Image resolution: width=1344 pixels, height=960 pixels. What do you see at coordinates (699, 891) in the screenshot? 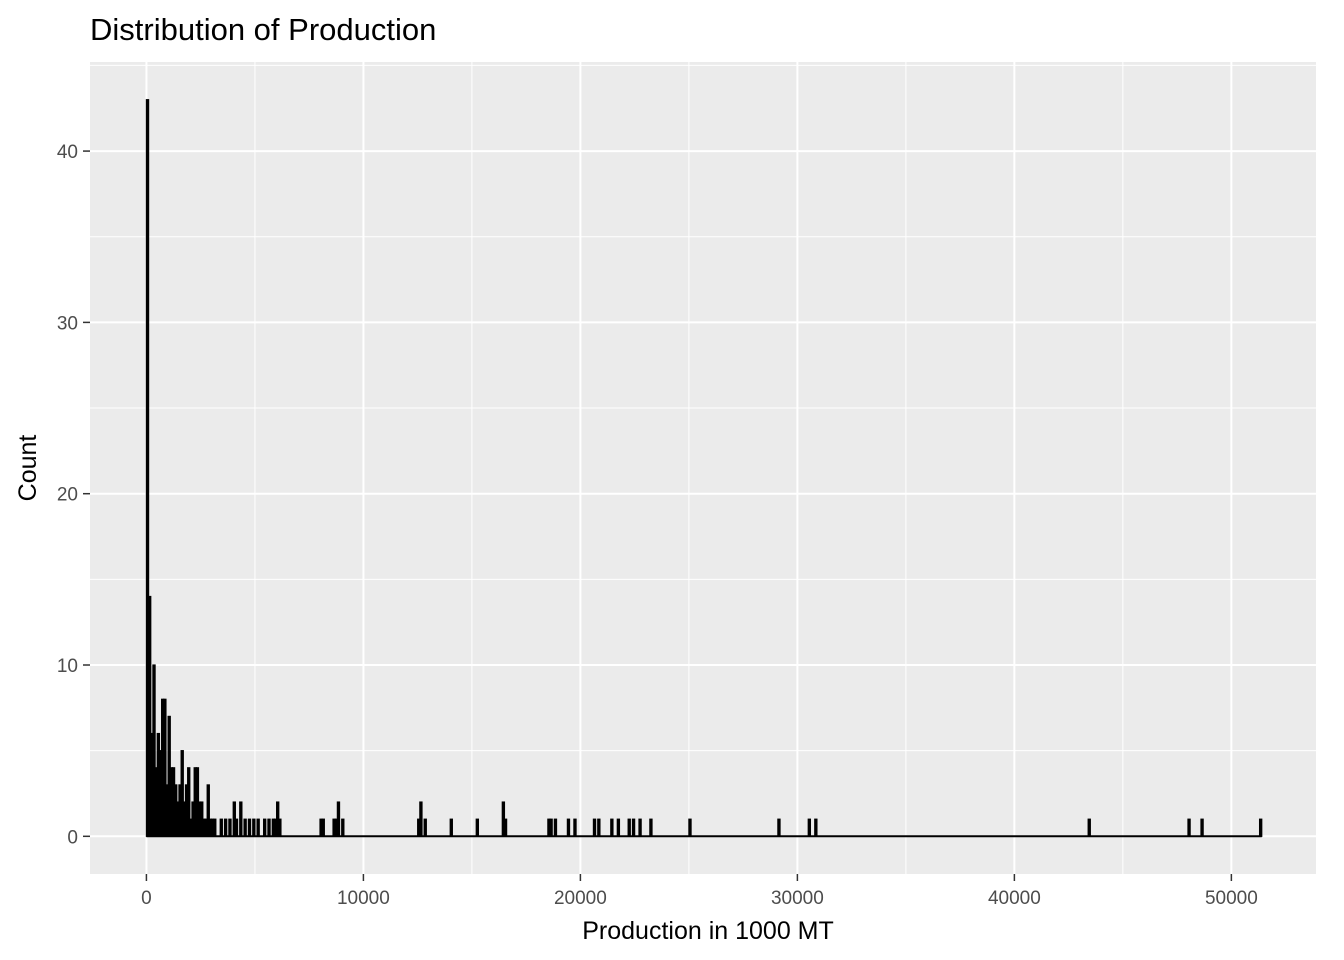
I see `x-axis: 0 10000 20000 30000 40000 50000` at bounding box center [699, 891].